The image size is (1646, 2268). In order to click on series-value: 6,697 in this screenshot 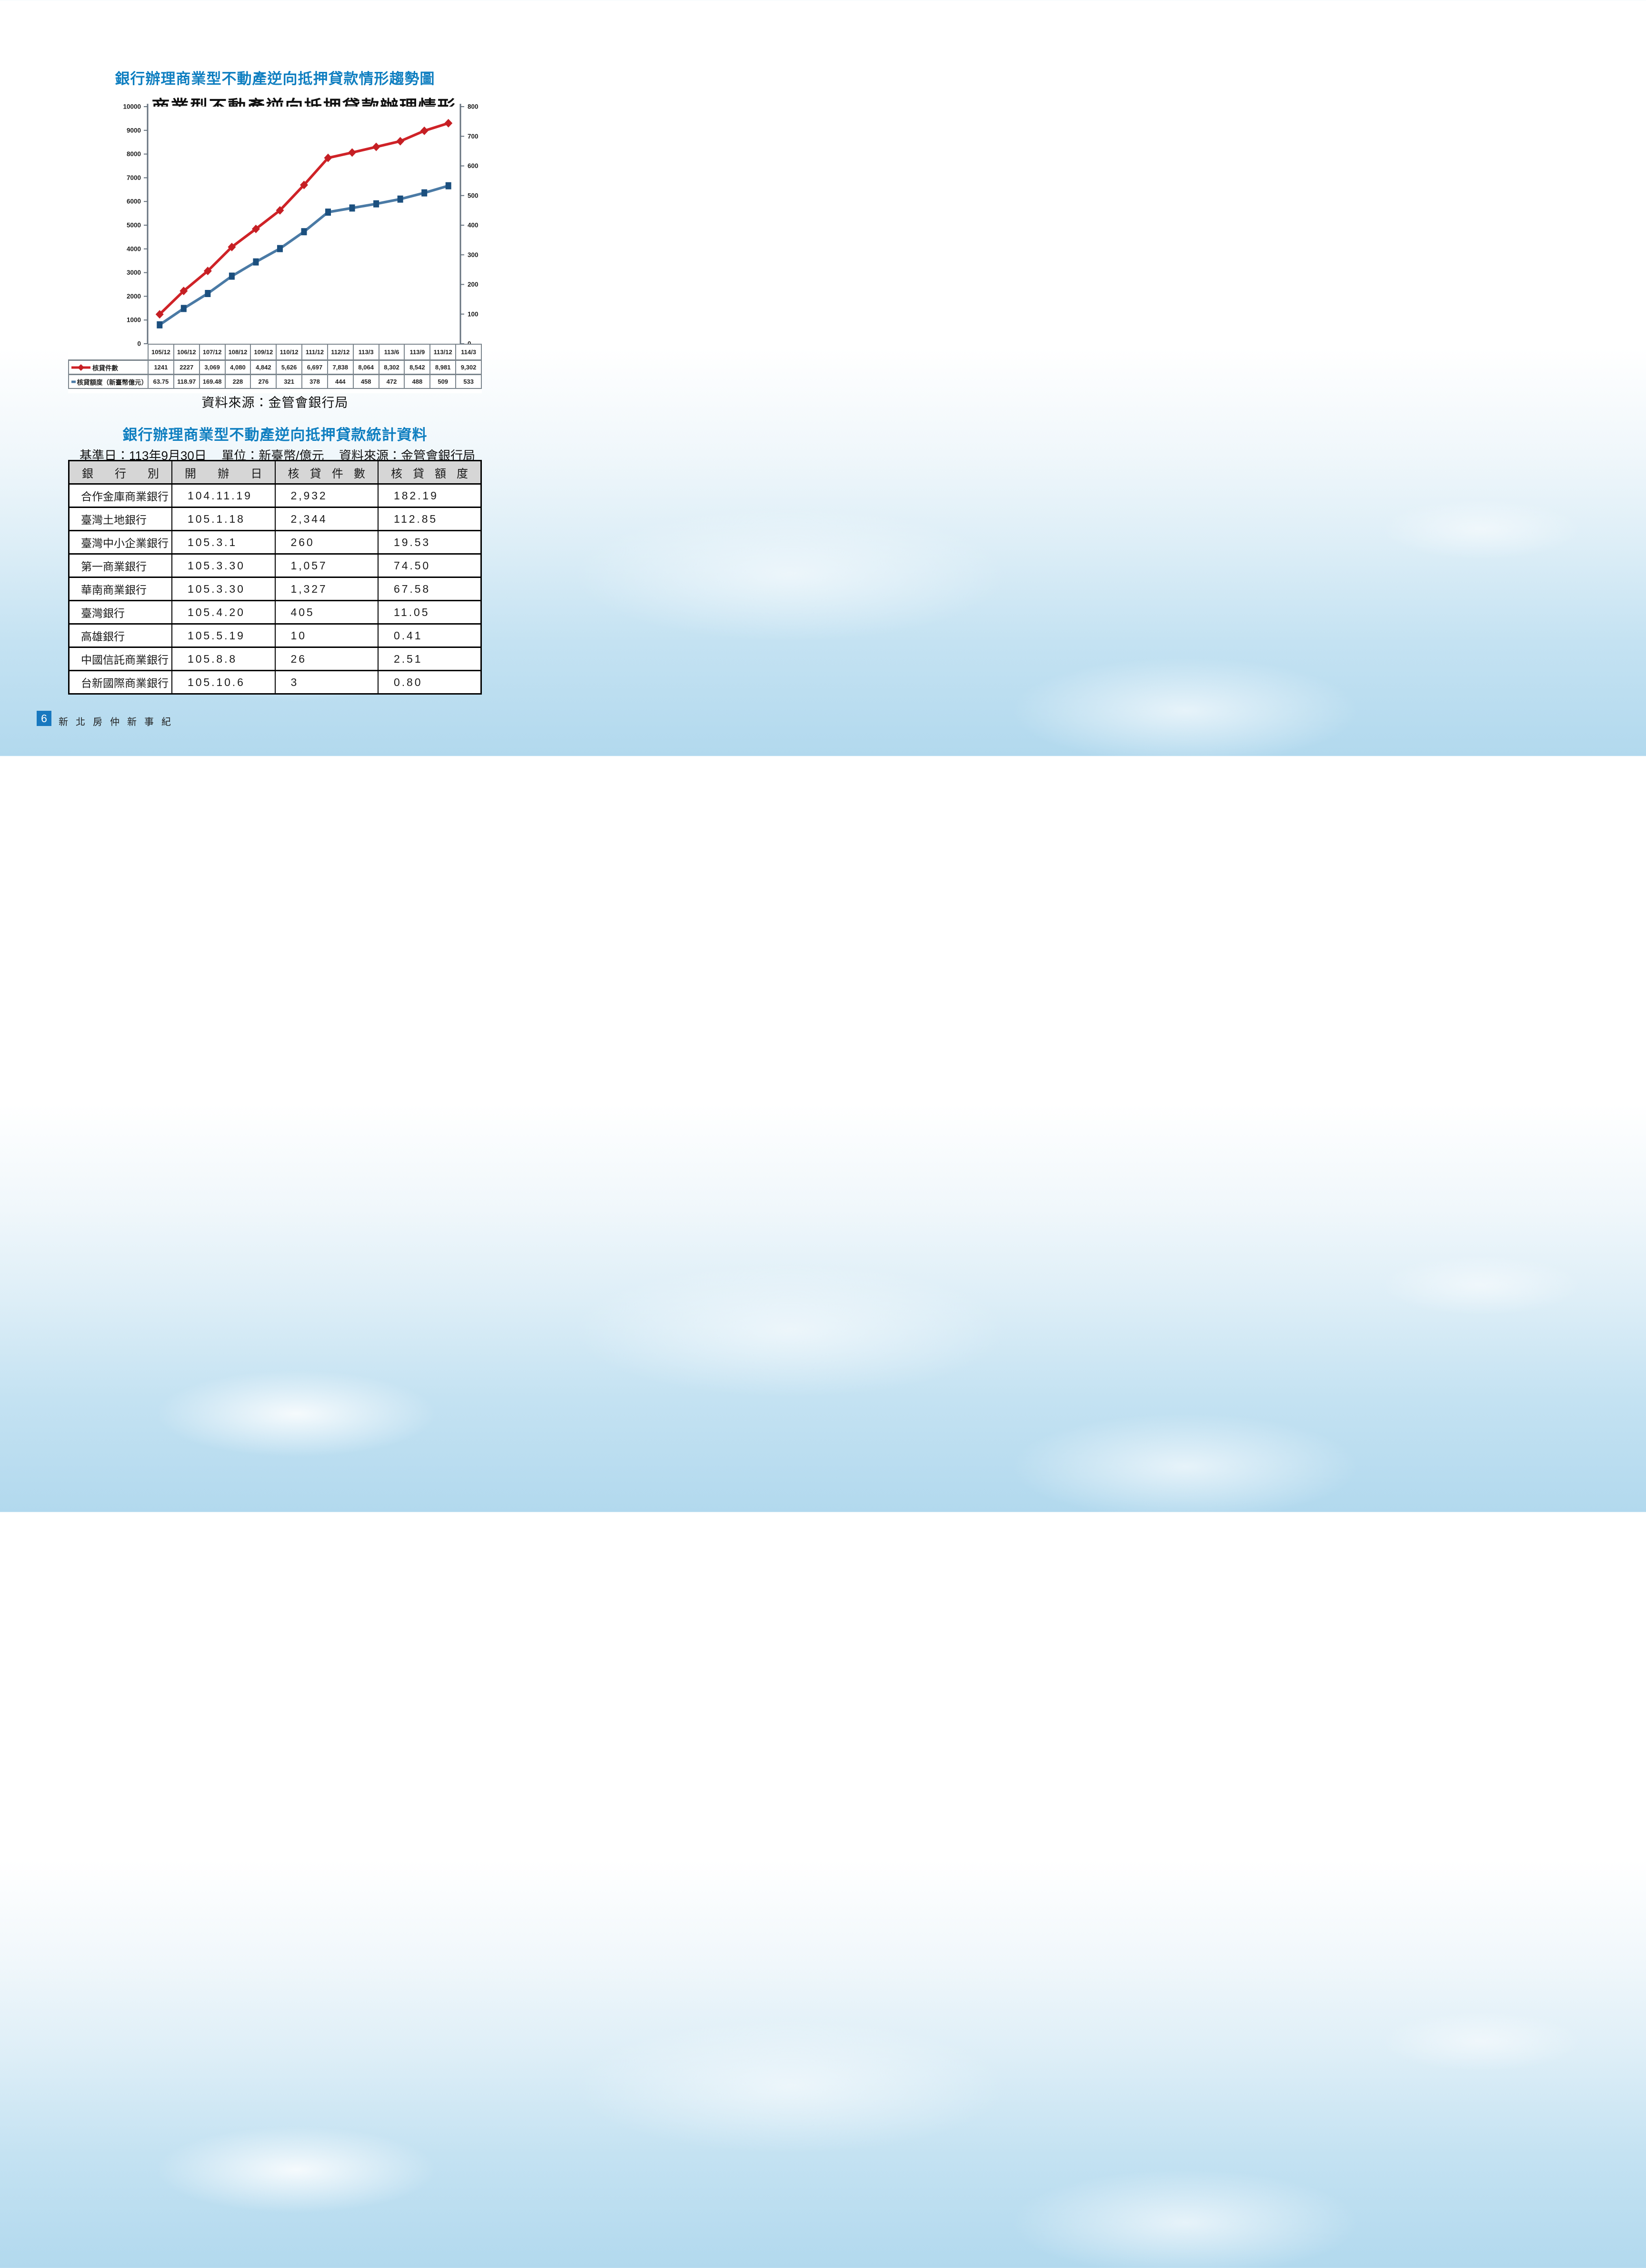, I will do `click(314, 367)`.